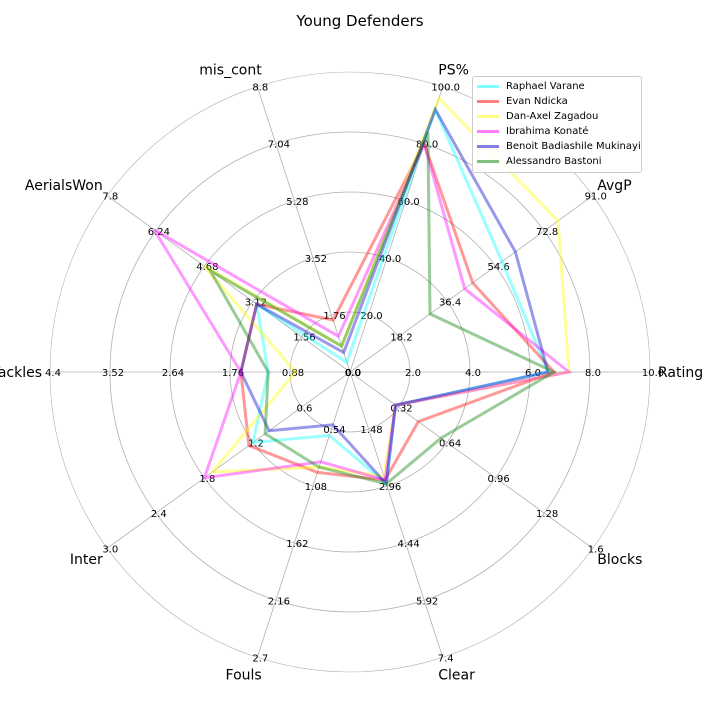 Image resolution: width=720 pixels, height=720 pixels. What do you see at coordinates (297, 544) in the screenshot?
I see `tick-label: 1.62` at bounding box center [297, 544].